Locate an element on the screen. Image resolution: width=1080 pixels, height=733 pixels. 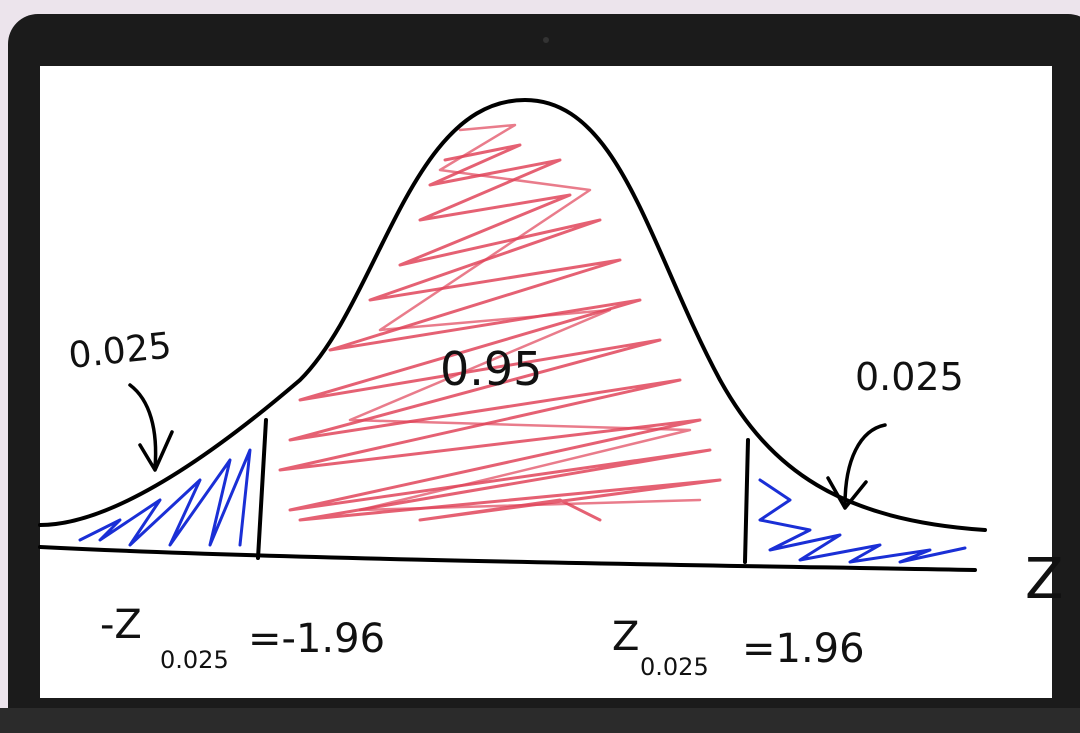
right-tail-shading is located at coordinates (862, 521).